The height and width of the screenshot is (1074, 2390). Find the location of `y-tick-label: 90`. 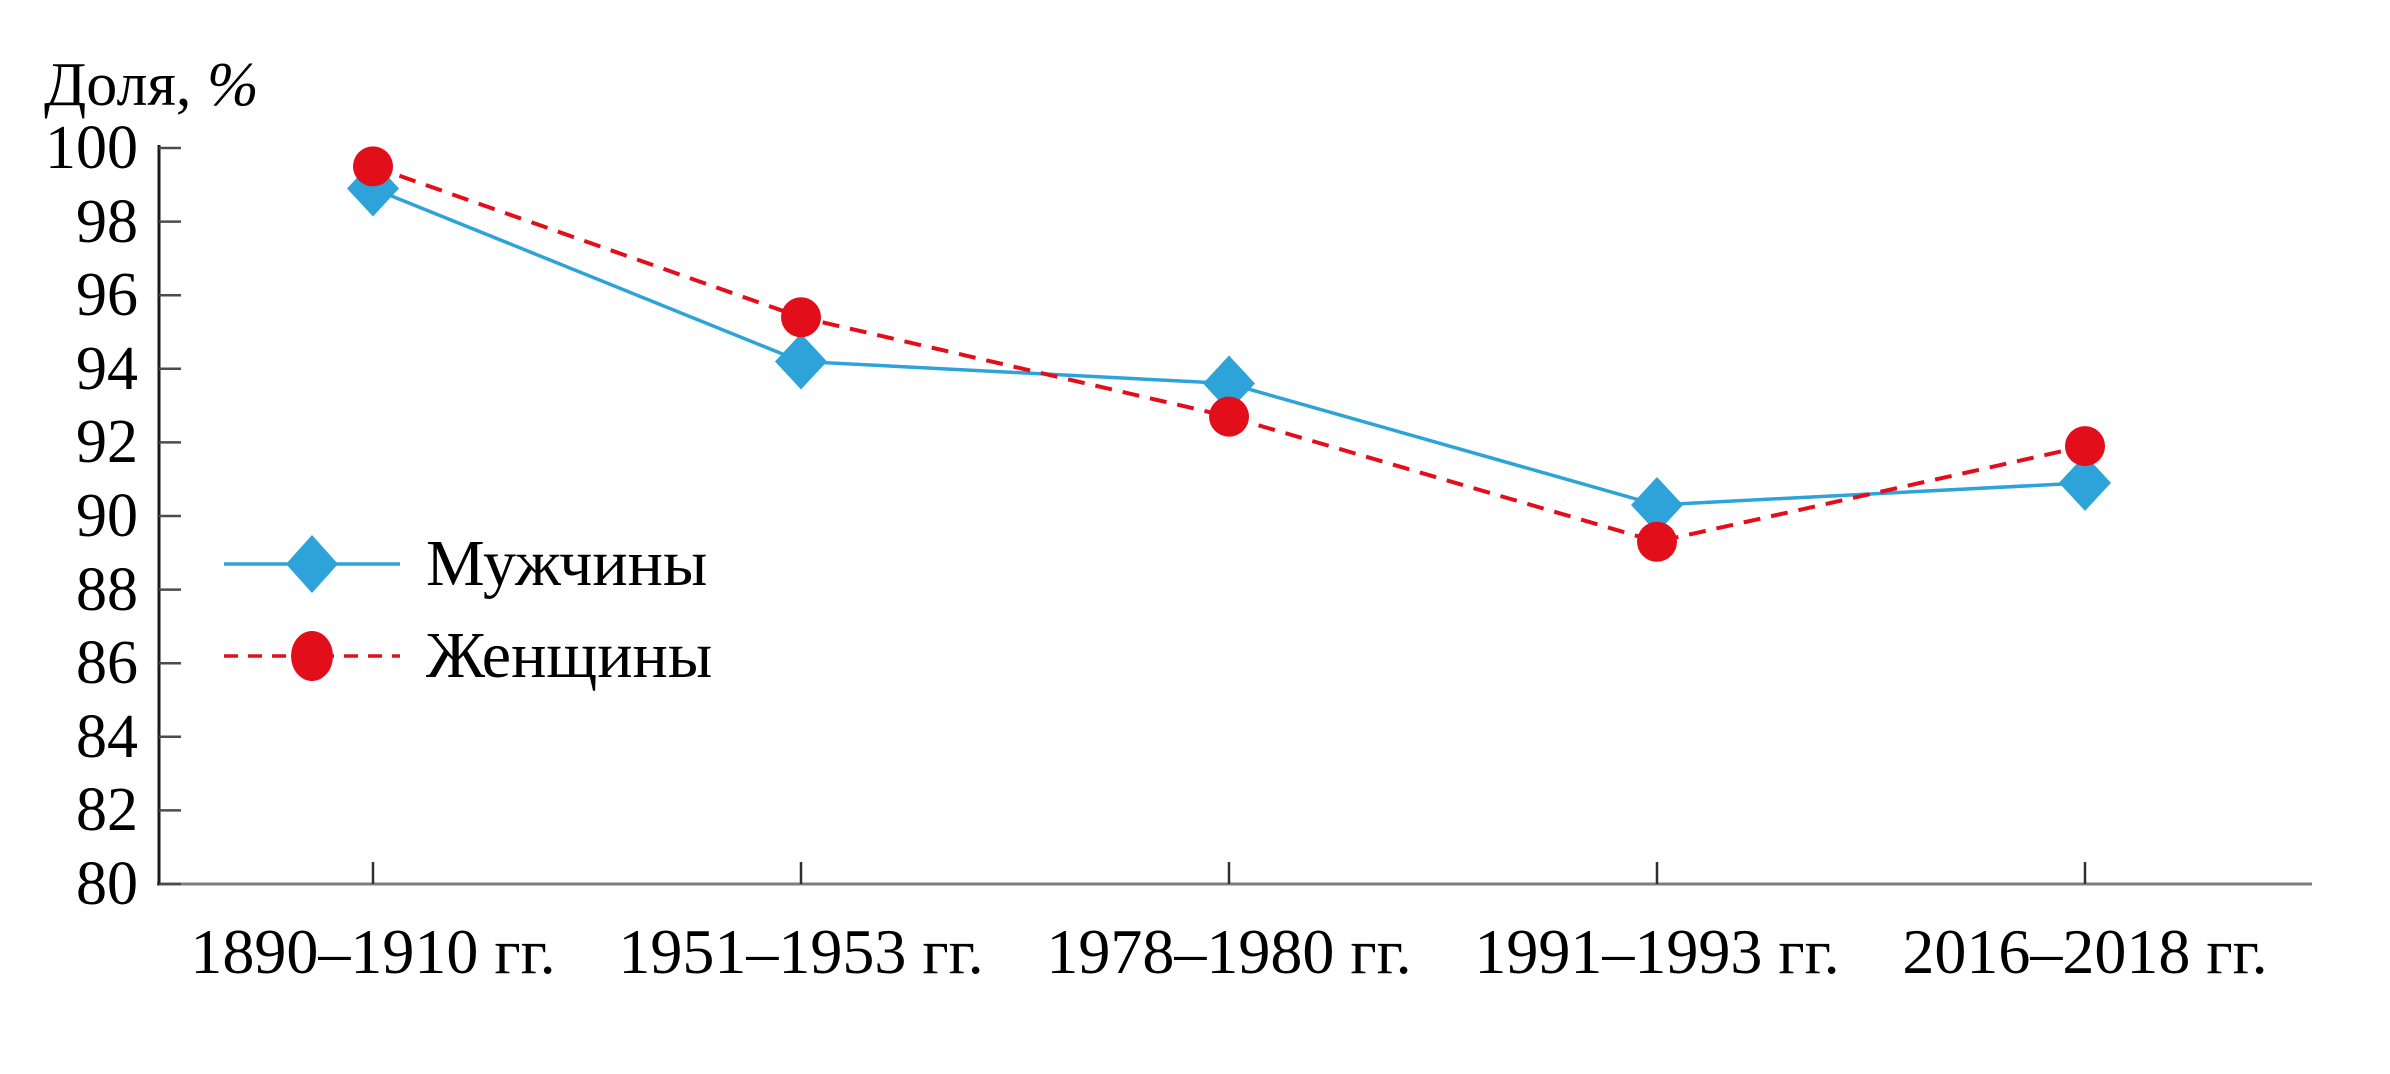

y-tick-label: 90 is located at coordinates (107, 516).